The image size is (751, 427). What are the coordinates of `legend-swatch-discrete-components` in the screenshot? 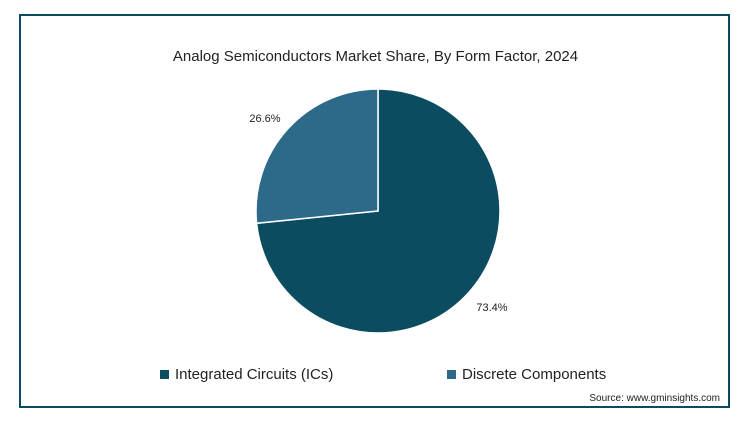 It's located at (451, 374).